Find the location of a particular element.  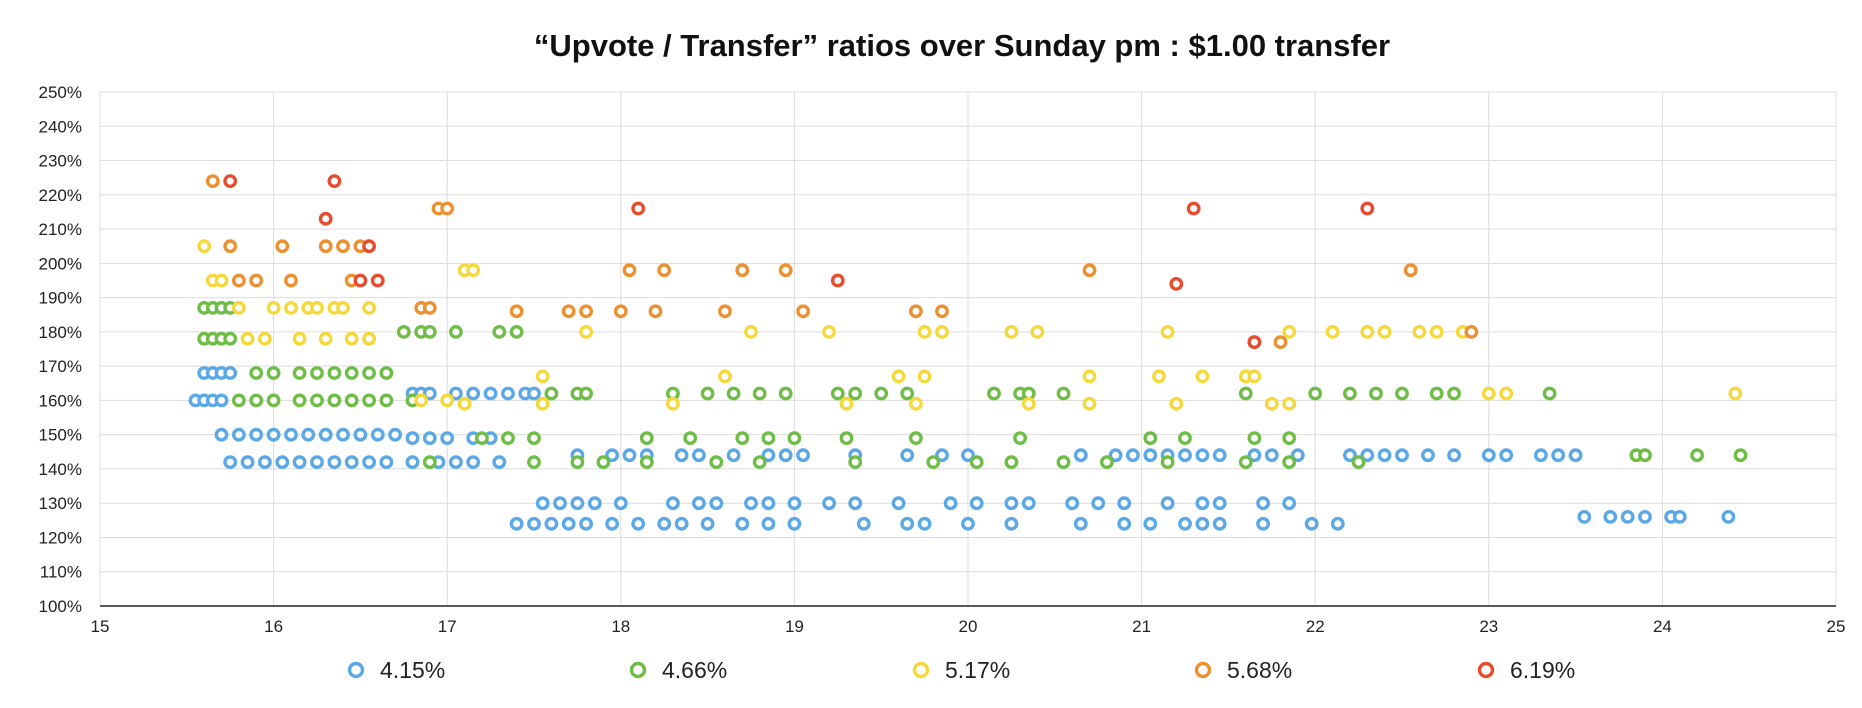

x-tick-label: 21 is located at coordinates (1141, 626).